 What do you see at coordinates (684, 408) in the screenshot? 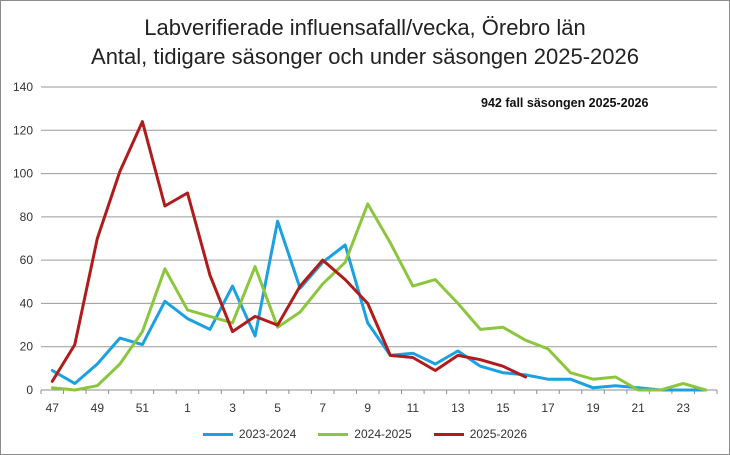
I see `x-tick-label: 23` at bounding box center [684, 408].